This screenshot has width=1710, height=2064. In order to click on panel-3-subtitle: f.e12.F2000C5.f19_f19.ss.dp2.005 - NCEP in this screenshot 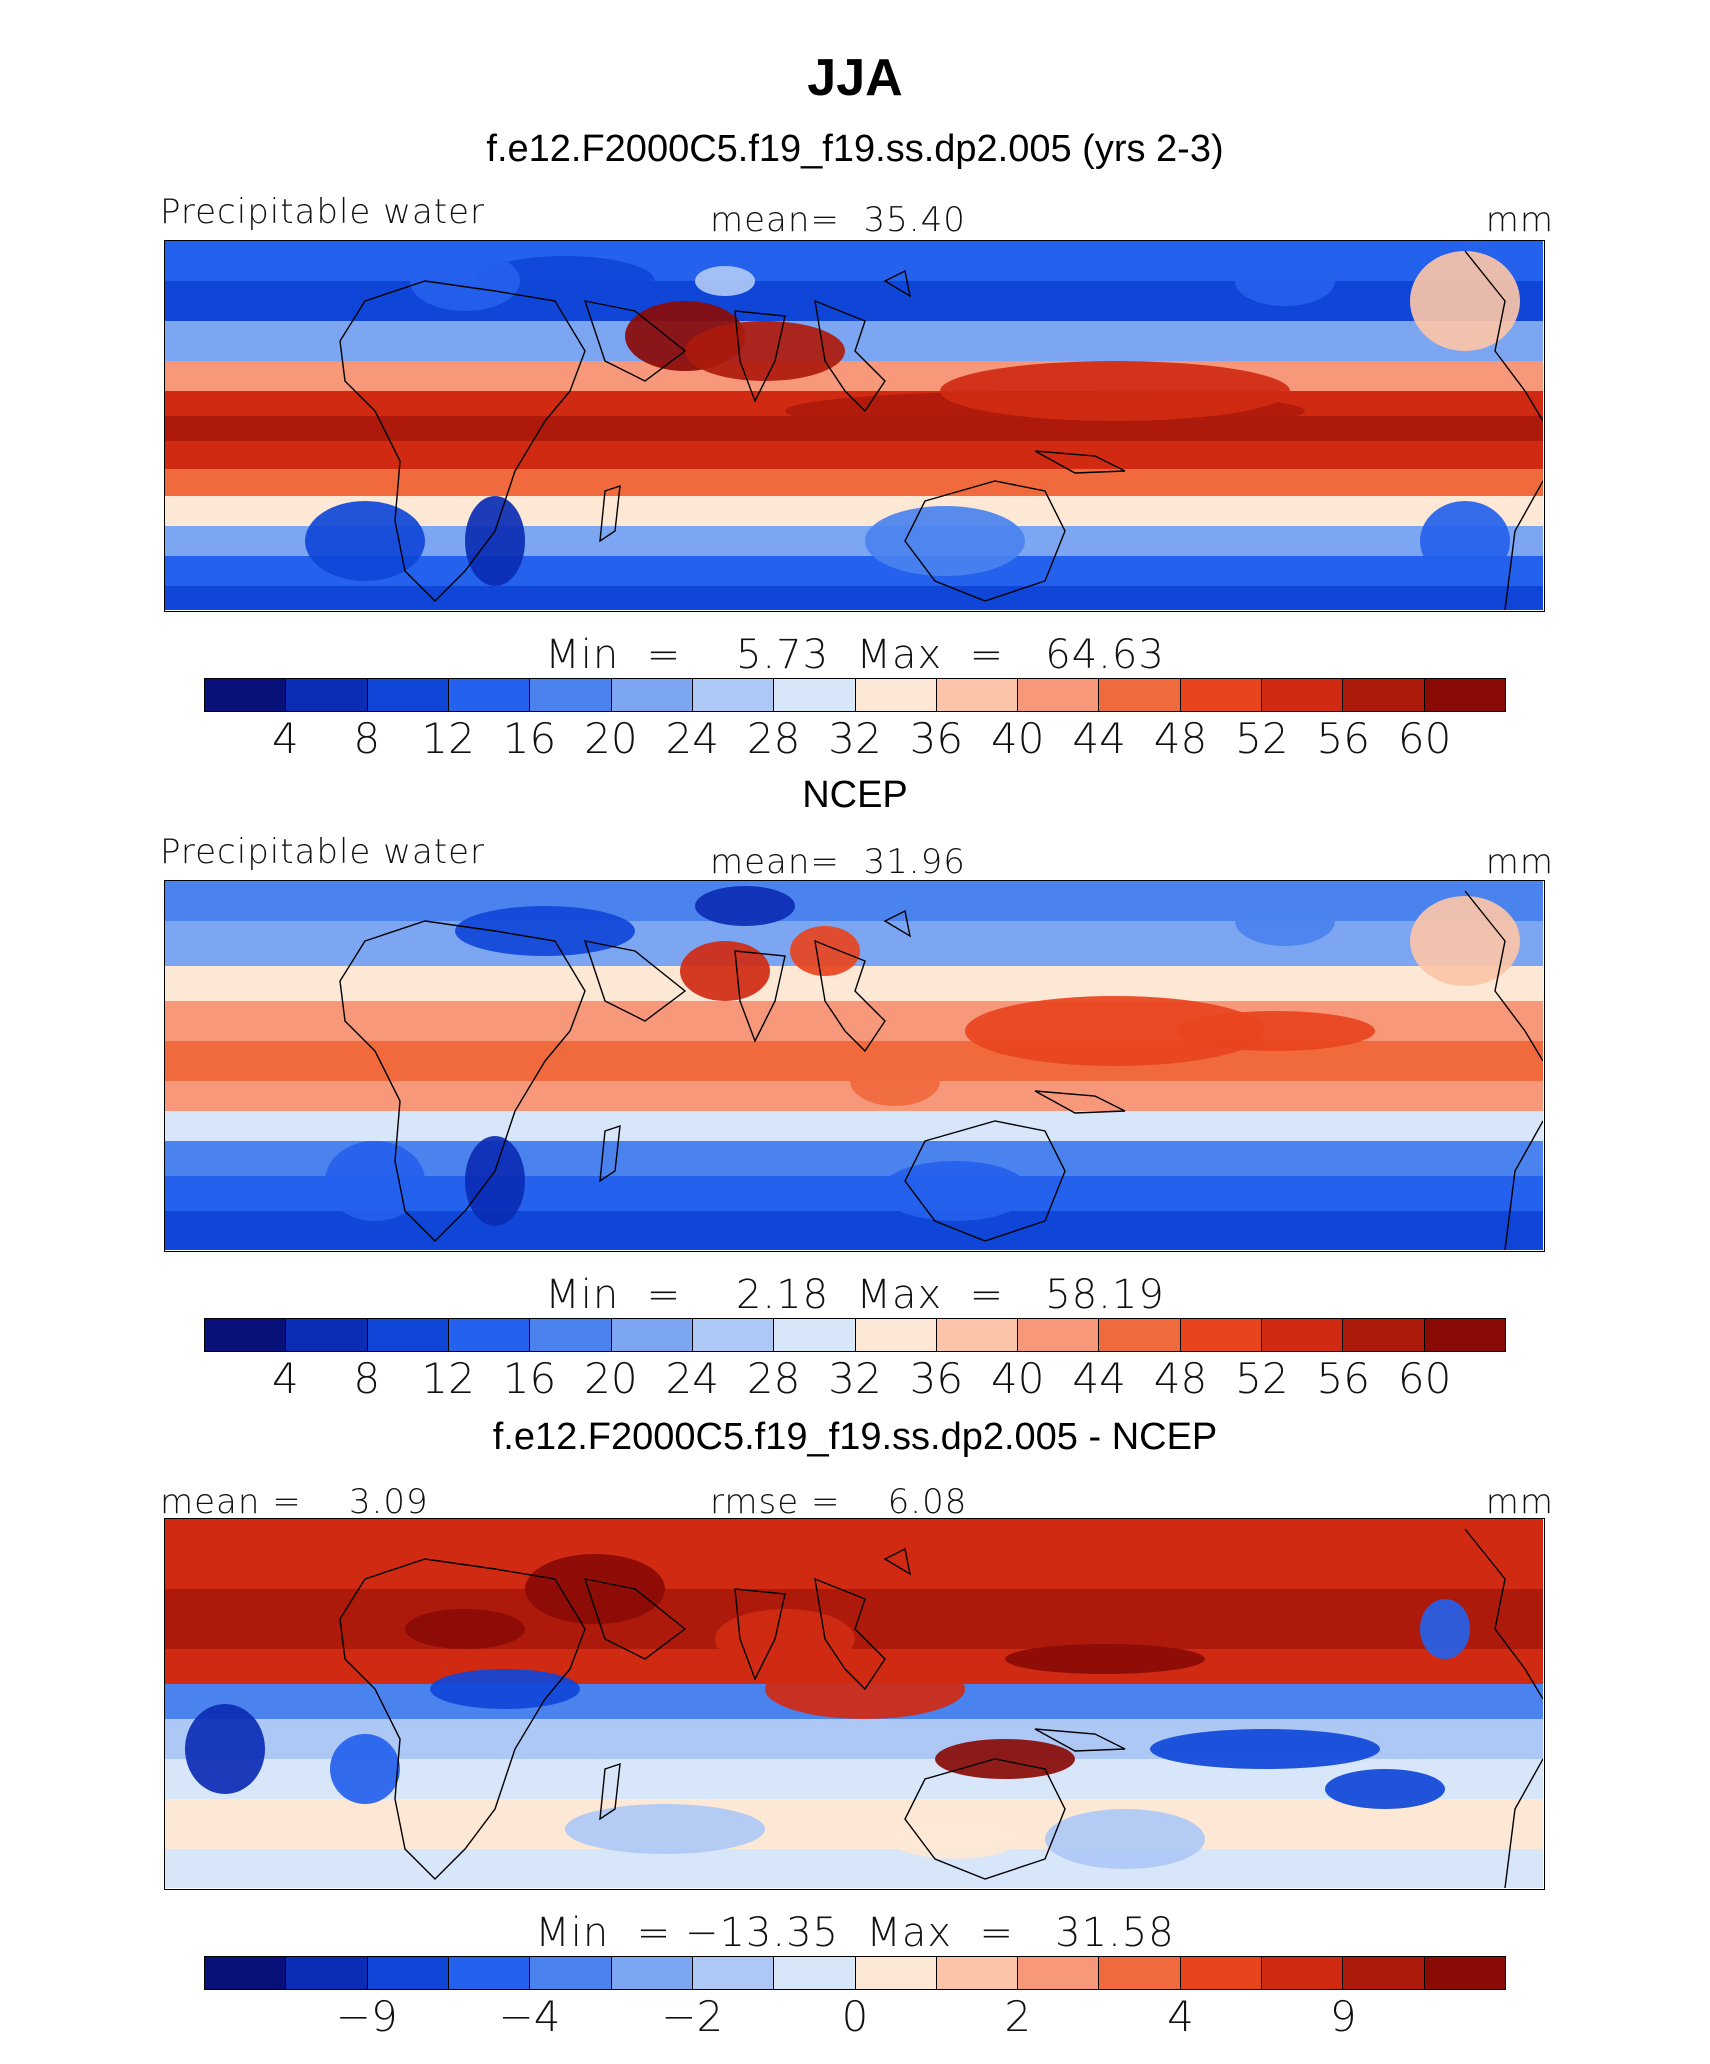, I will do `click(855, 1437)`.